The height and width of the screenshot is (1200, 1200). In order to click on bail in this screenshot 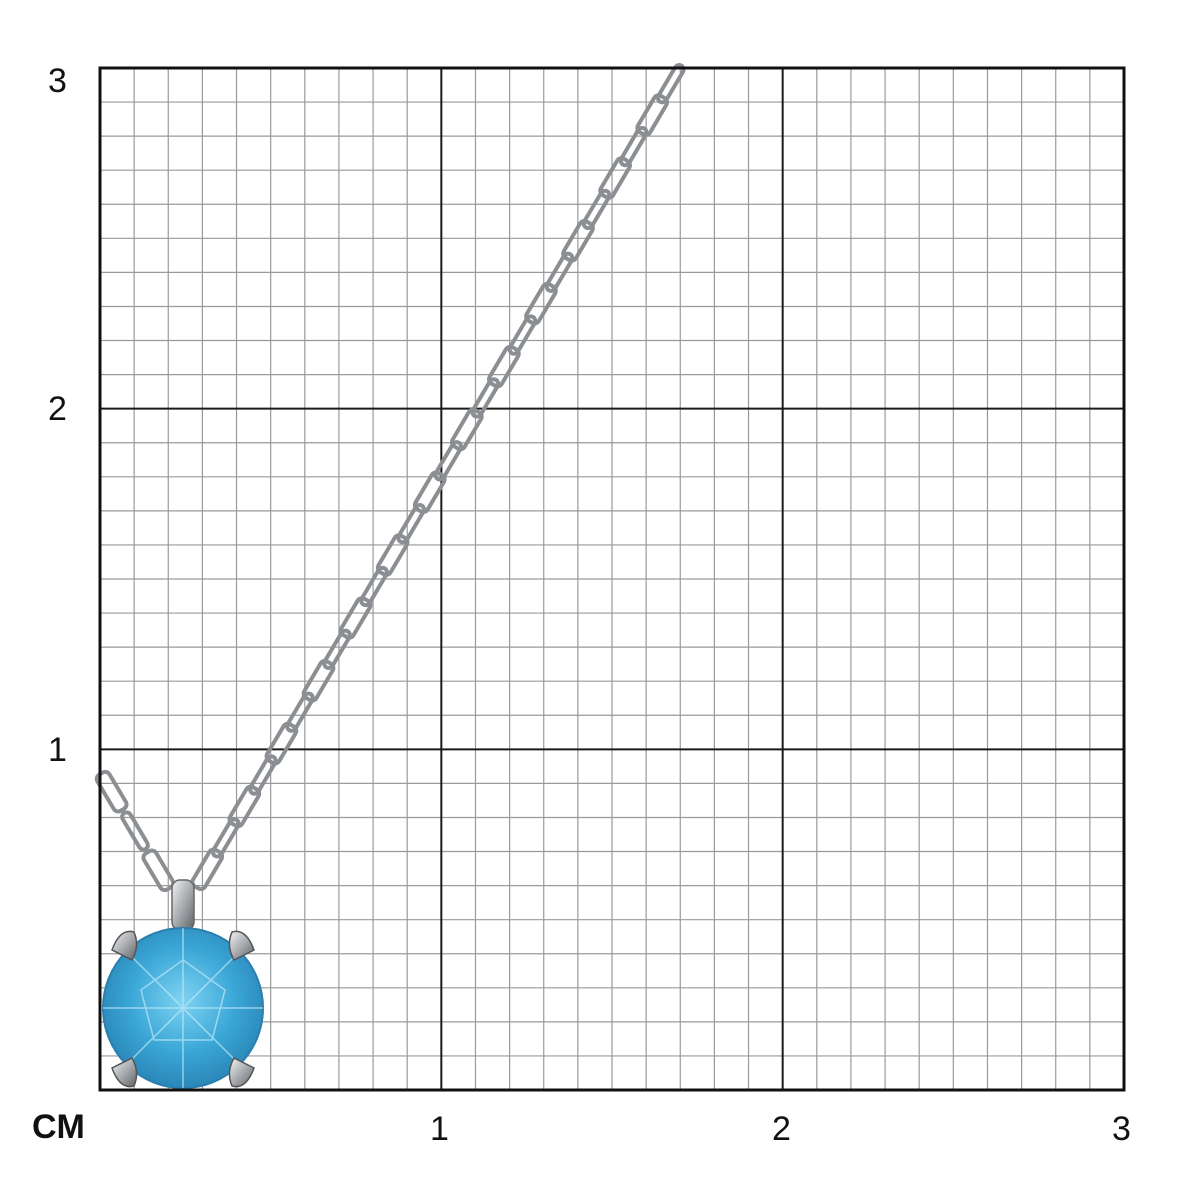, I will do `click(183, 905)`.